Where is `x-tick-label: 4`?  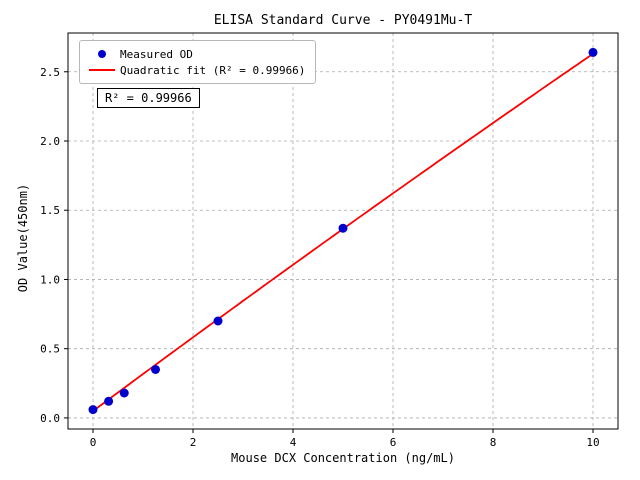
x-tick-label: 4 is located at coordinates (293, 442).